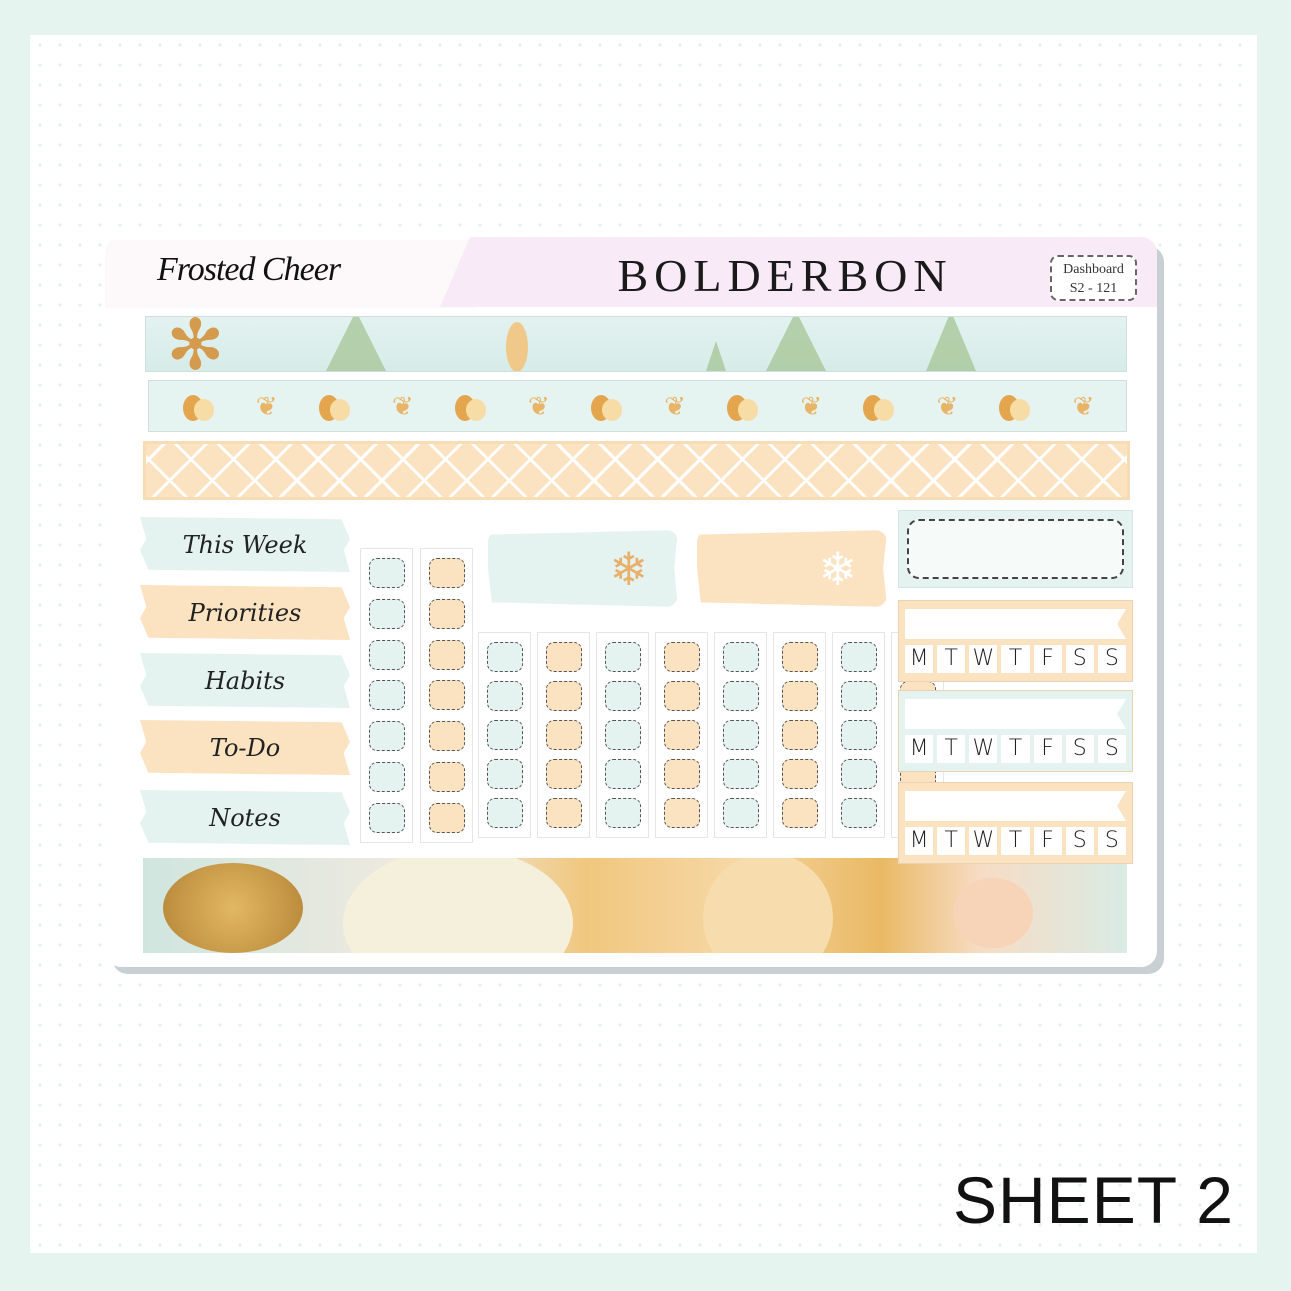 The image size is (1291, 1291). I want to click on product-code: Dashboard S2 - 121, so click(1093, 278).